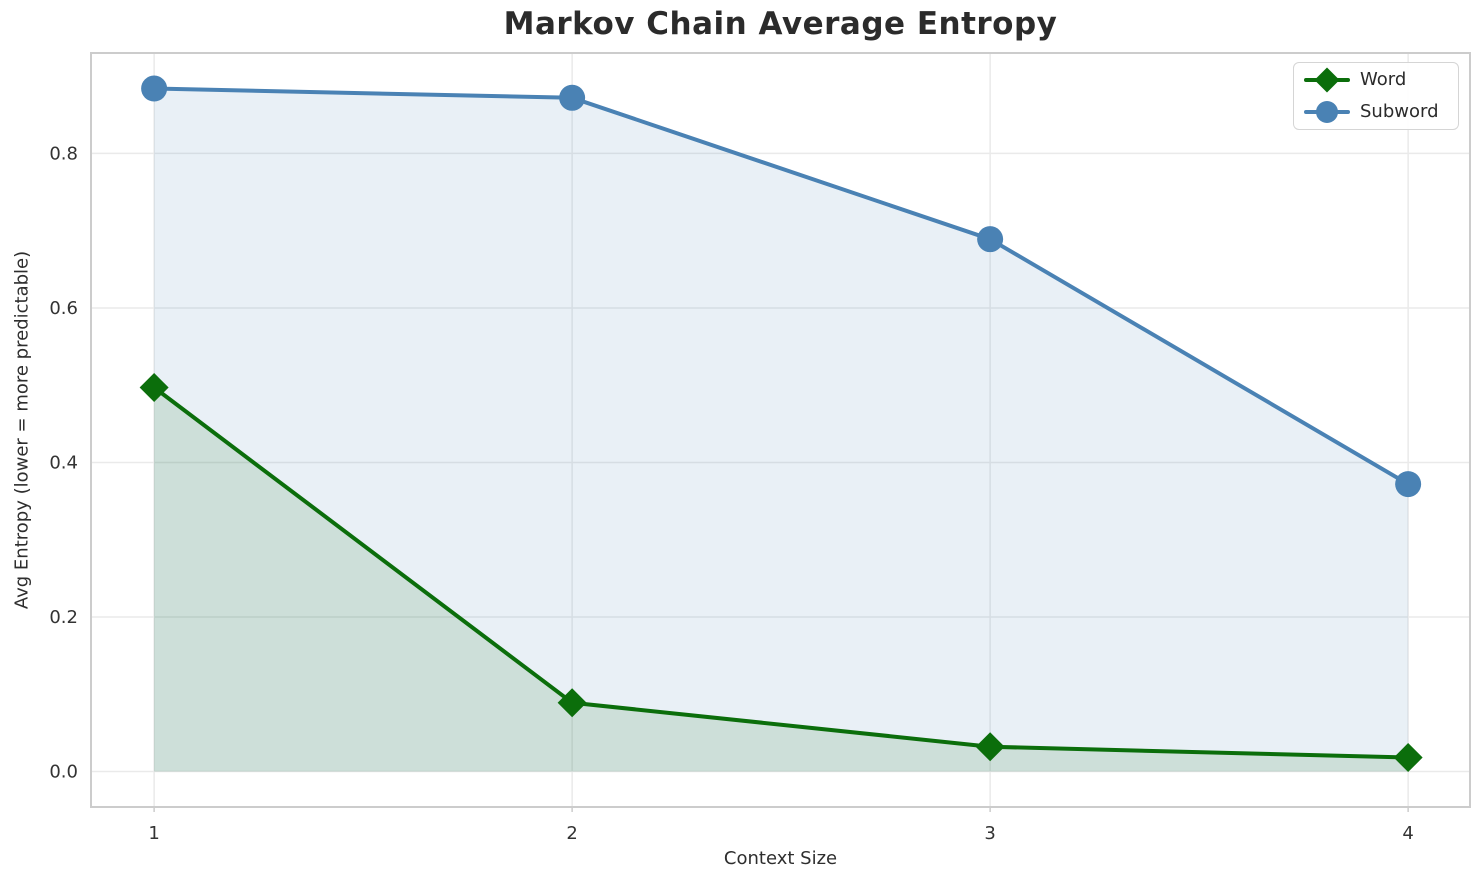  What do you see at coordinates (571, 833) in the screenshot?
I see `x-tick-label: 2` at bounding box center [571, 833].